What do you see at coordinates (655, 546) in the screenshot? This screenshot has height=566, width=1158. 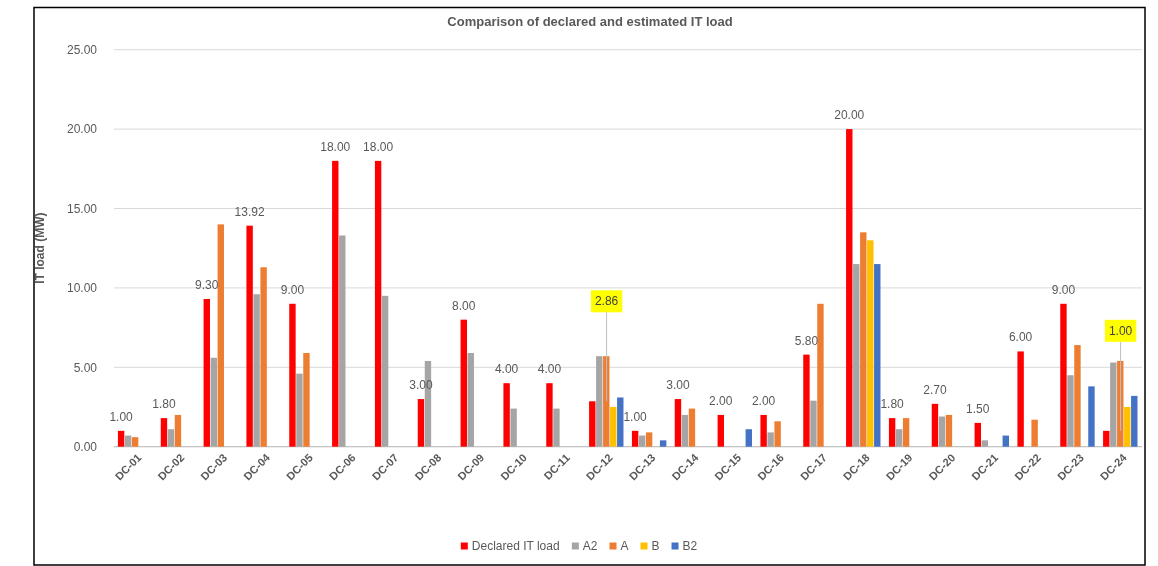 I see `legend-label: B` at bounding box center [655, 546].